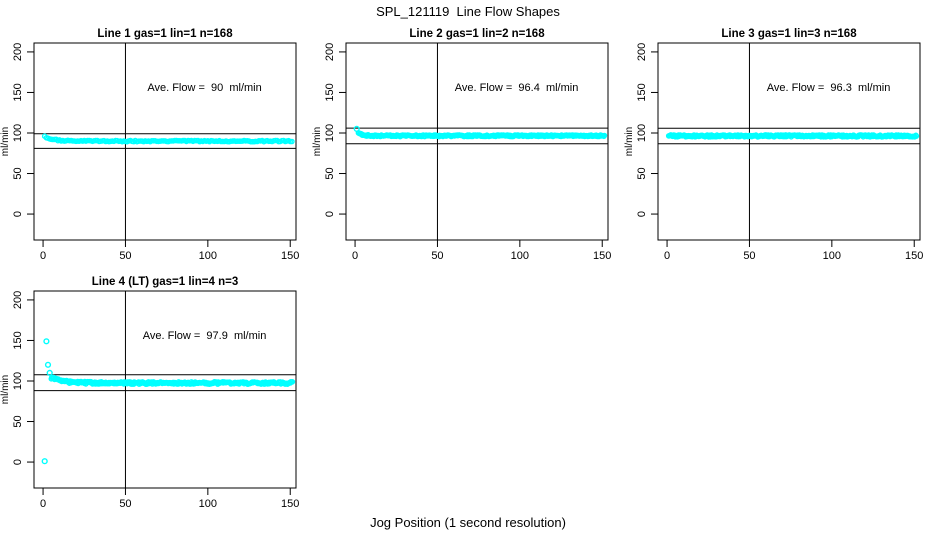  Describe the element at coordinates (789, 34) in the screenshot. I see `subplot-title: Line 3 gas=1 lin=3 n=168` at that location.